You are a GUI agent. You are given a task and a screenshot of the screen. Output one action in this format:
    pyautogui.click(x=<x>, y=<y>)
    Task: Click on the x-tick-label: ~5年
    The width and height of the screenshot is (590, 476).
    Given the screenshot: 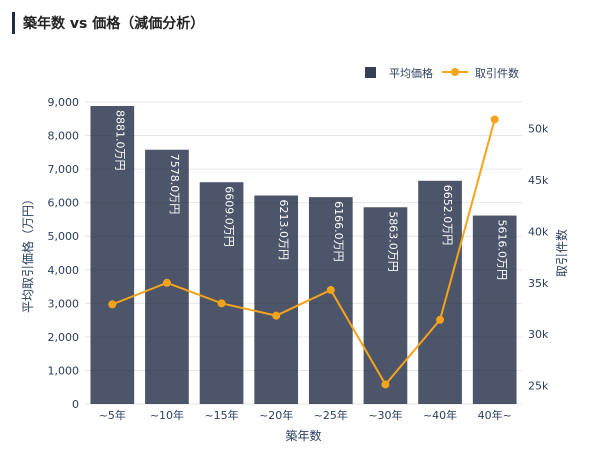 What is the action you would take?
    pyautogui.click(x=112, y=415)
    